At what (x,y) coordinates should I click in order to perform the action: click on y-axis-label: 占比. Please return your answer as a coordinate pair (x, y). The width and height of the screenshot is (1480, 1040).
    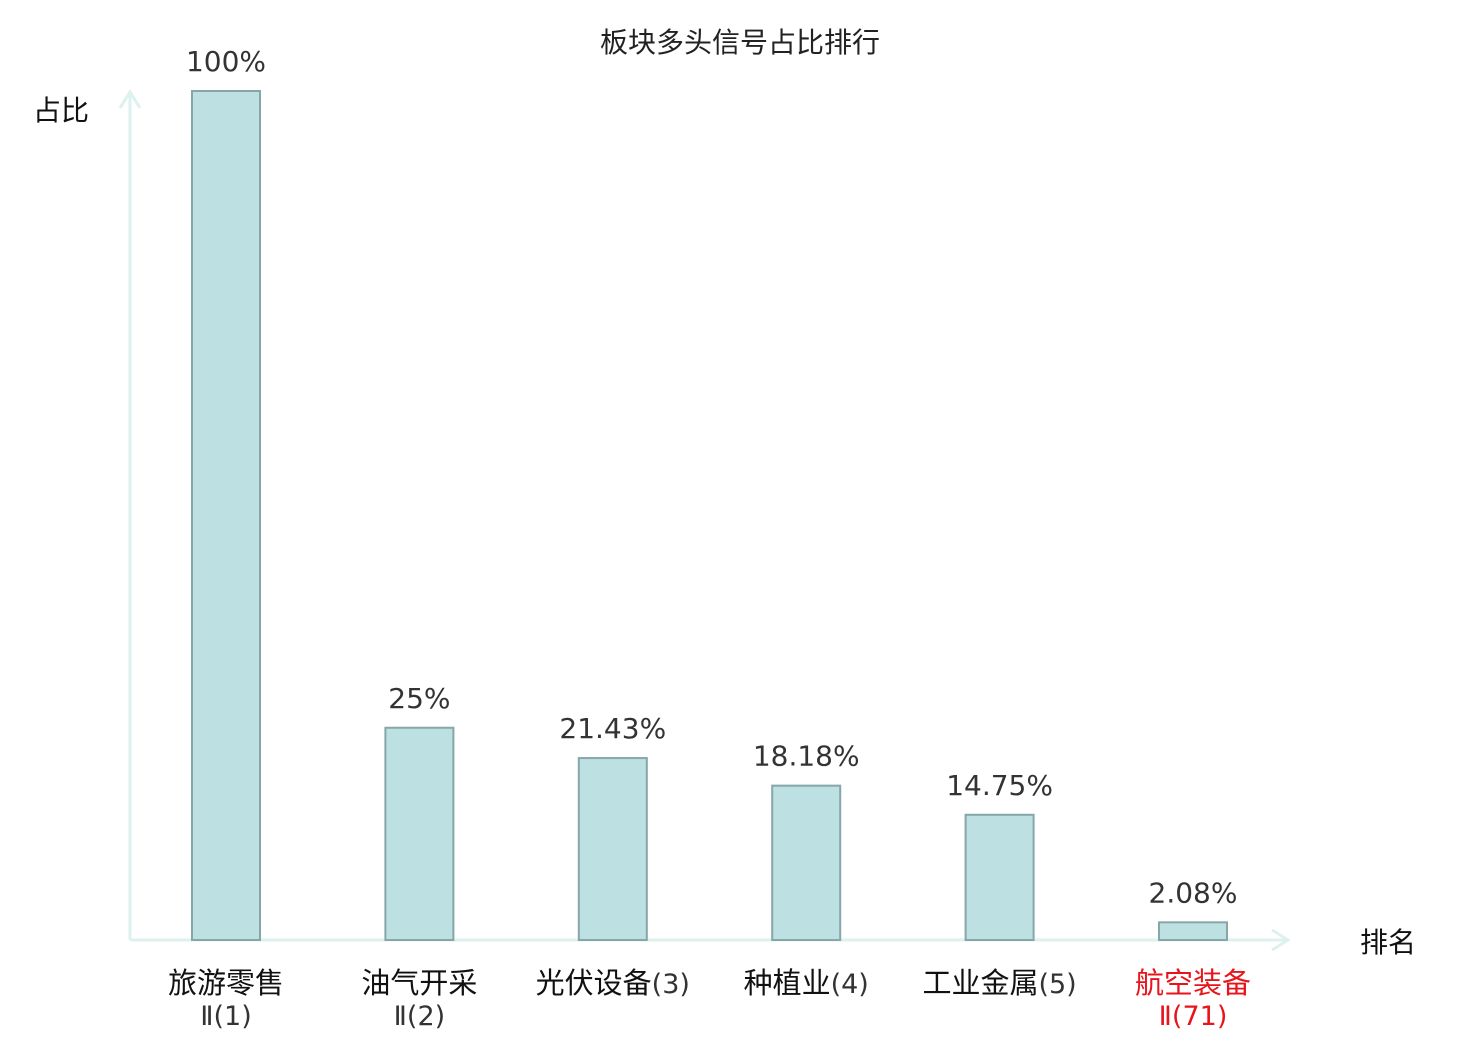
    Looking at the image, I should click on (61, 110).